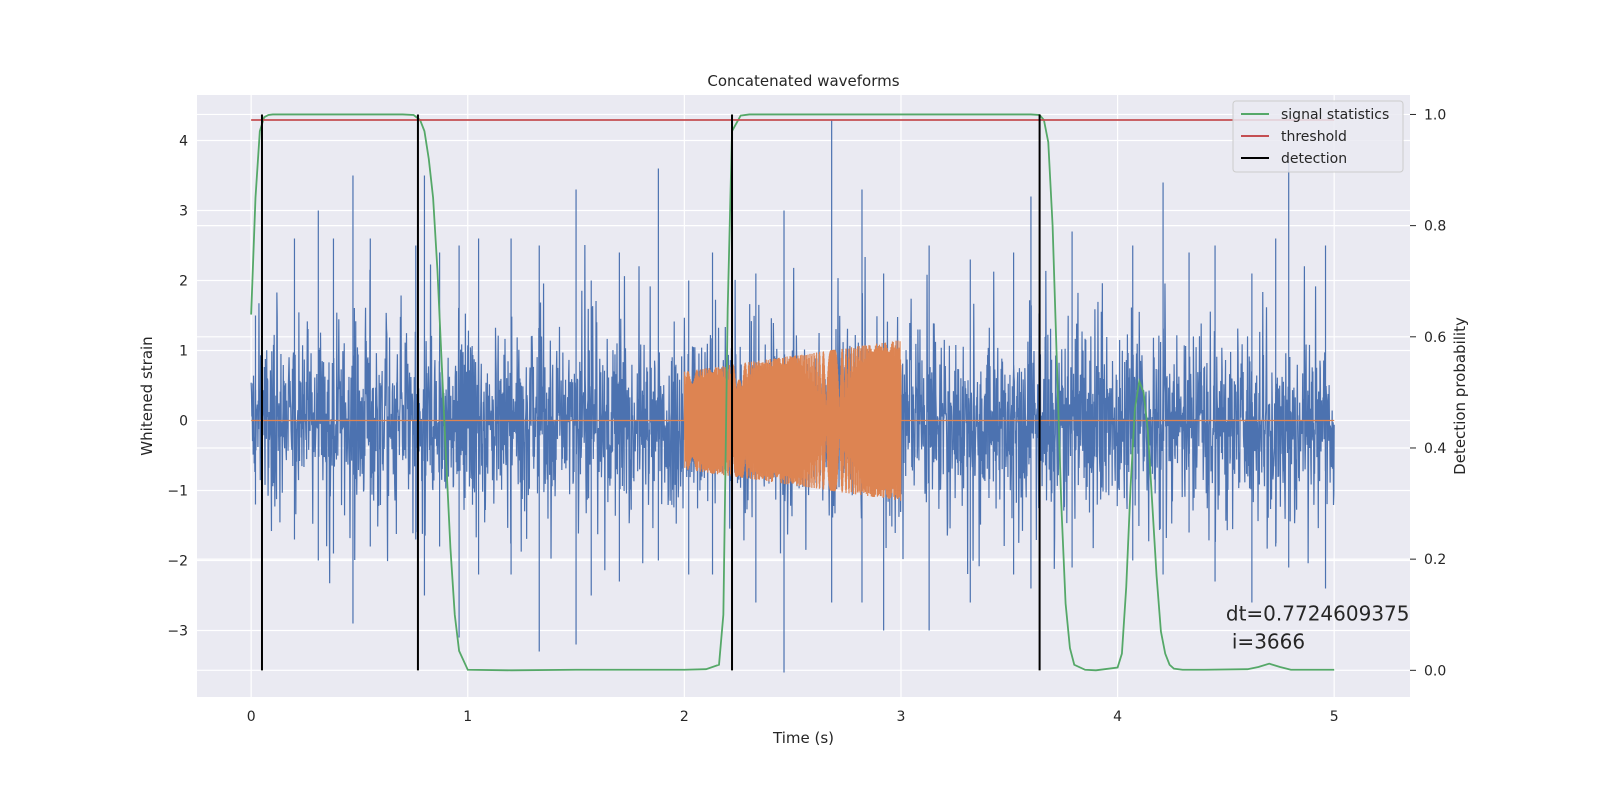 The image size is (1600, 800). I want to click on y-tick-label: 3, so click(183, 212).